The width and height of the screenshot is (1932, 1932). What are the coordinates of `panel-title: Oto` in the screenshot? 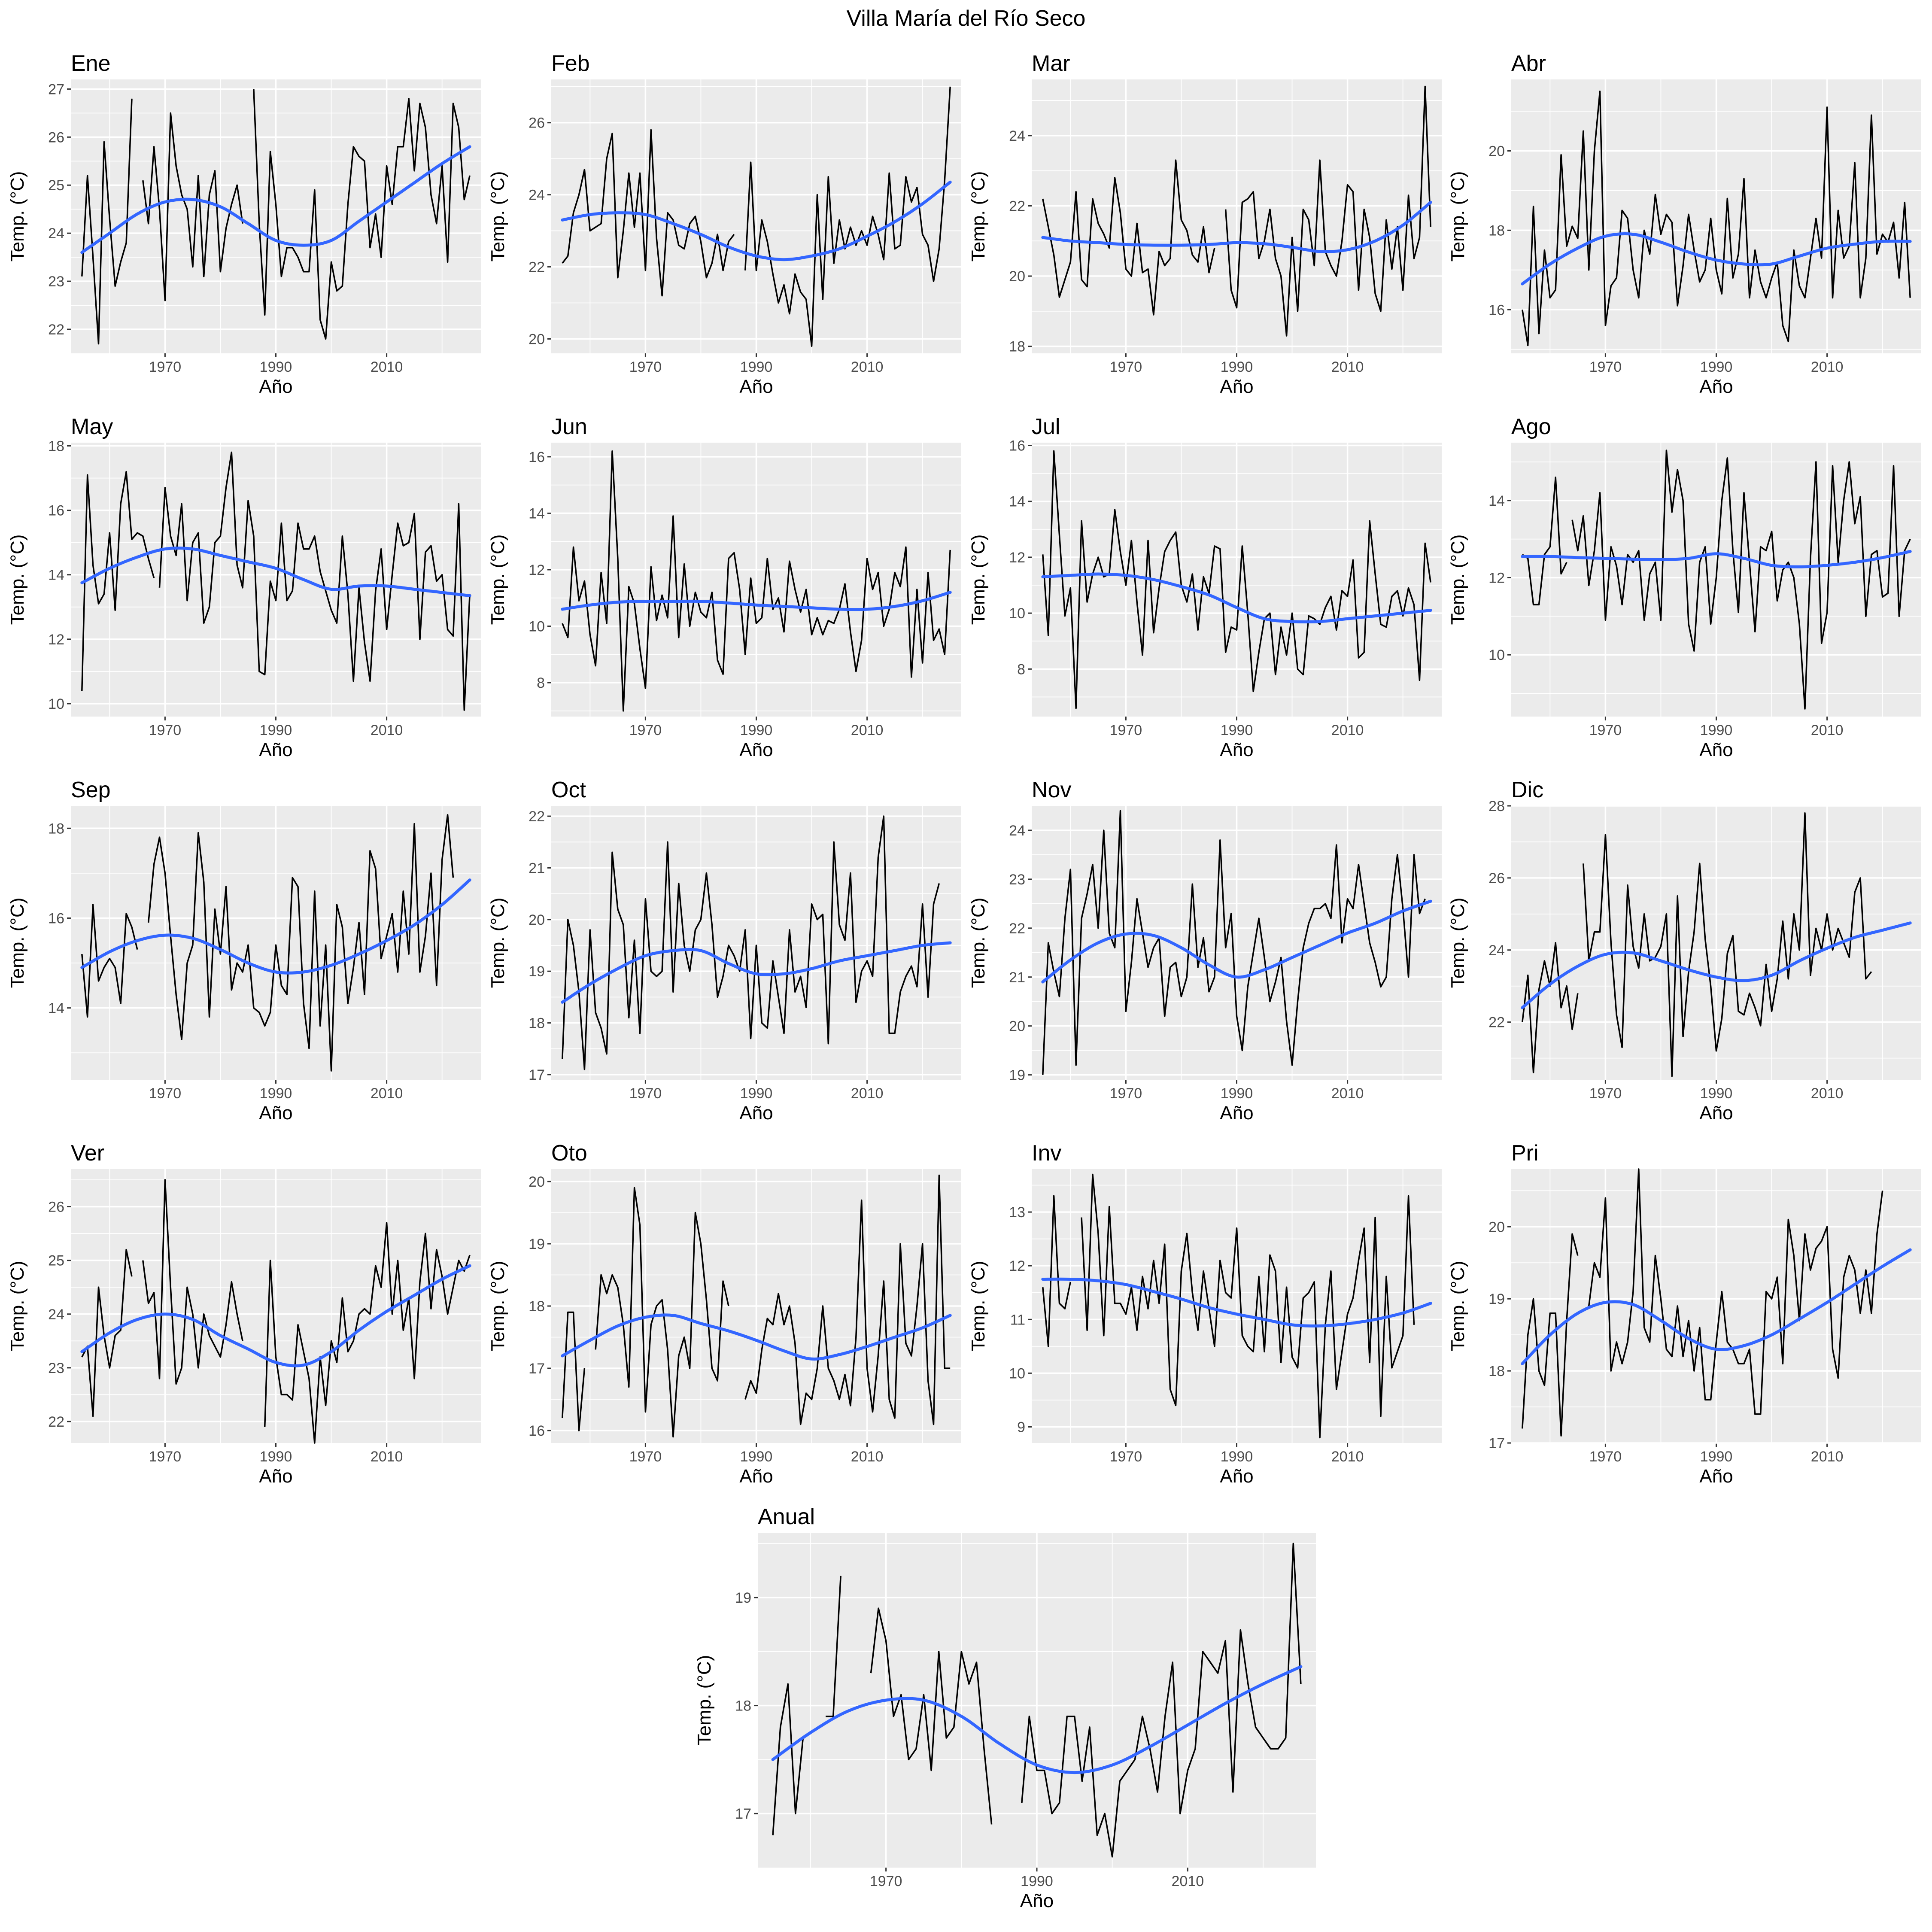 It's located at (569, 1153).